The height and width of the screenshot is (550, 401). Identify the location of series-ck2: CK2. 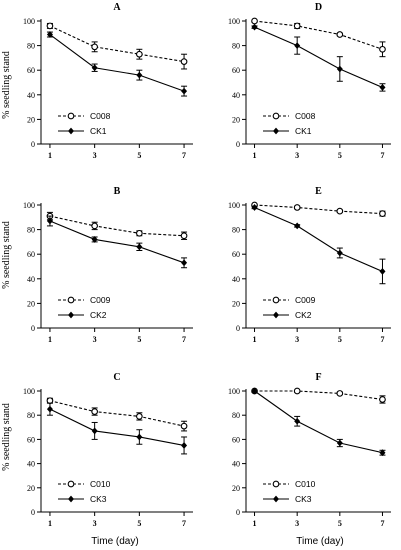
(117, 267).